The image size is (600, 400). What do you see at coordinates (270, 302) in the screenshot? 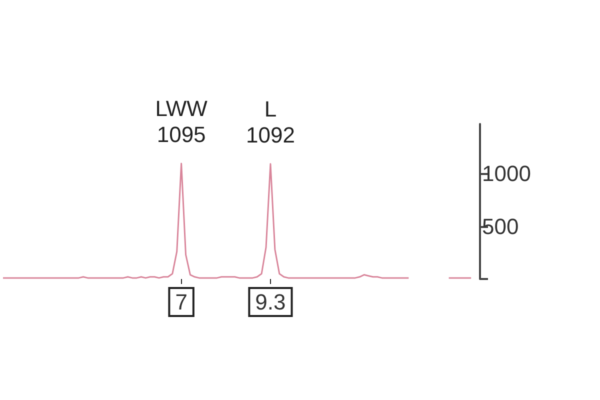
I see `x-tick-label: 9.3` at bounding box center [270, 302].